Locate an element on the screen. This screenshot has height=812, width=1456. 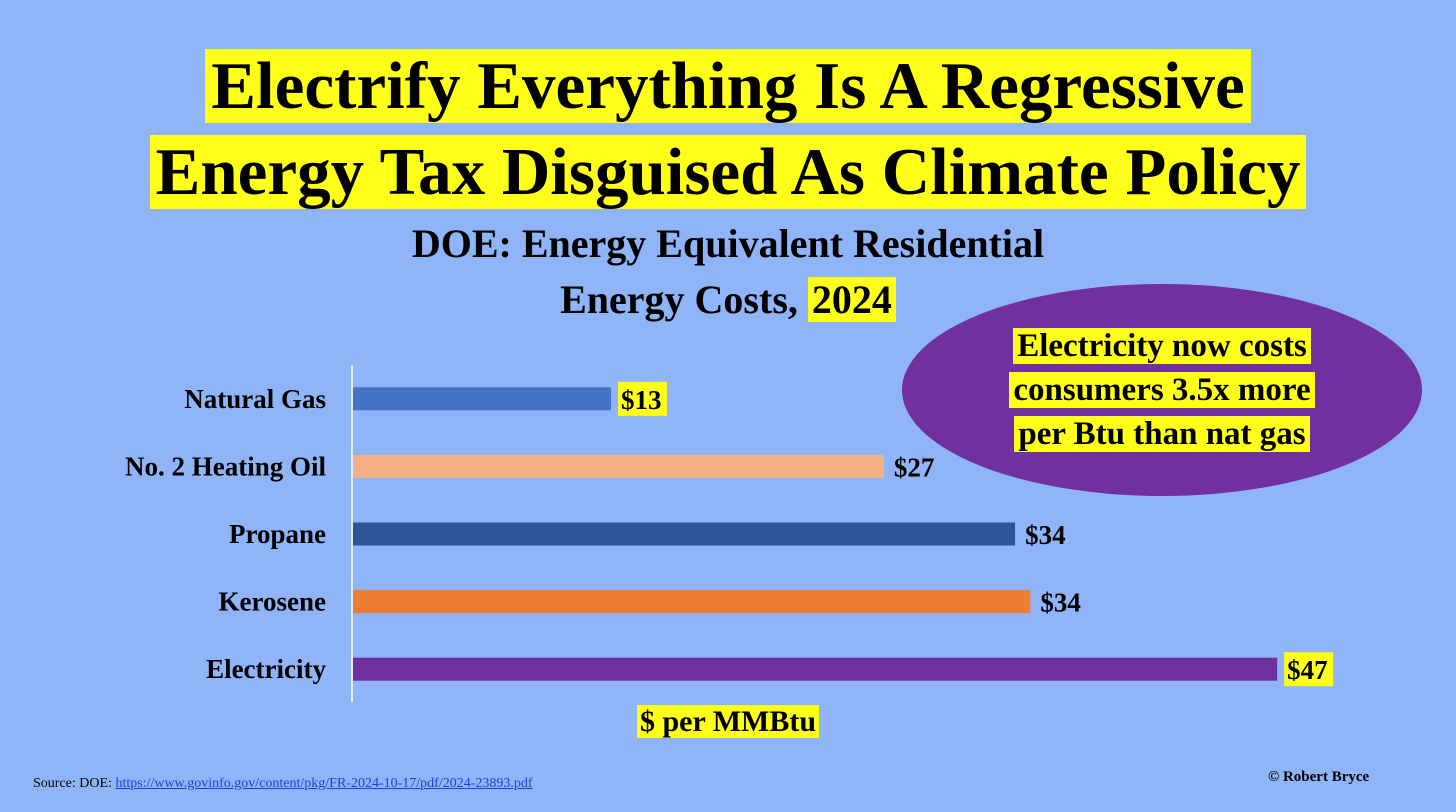
source-prefix: Source: DOE: is located at coordinates (74, 783).